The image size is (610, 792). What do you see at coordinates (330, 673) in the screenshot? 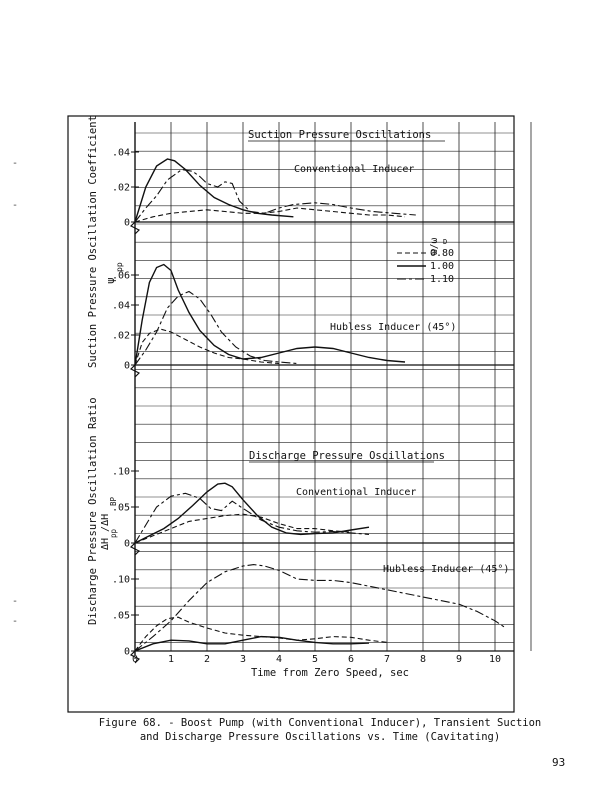
I see `x-axis-label: Time from Zero Speed, sec` at bounding box center [330, 673].